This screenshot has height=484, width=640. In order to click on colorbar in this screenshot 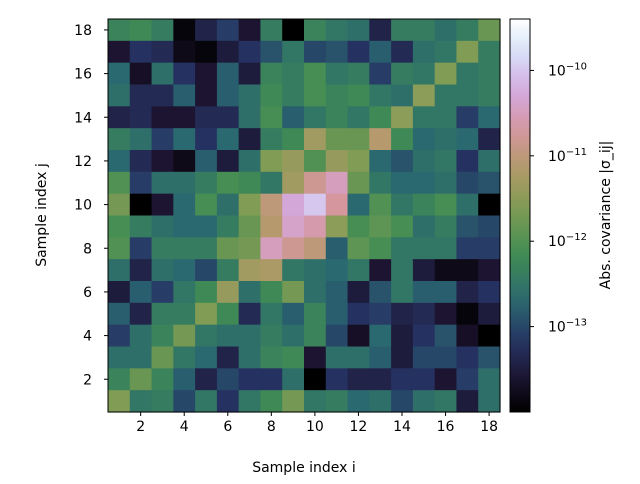, I will do `click(520, 215)`.